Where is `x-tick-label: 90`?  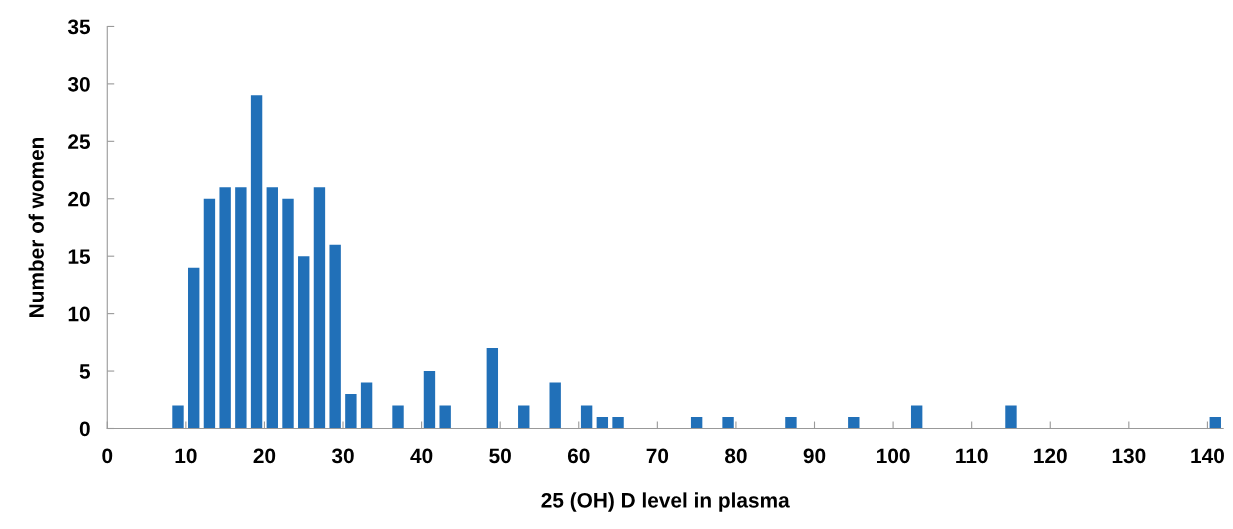 x-tick-label: 90 is located at coordinates (814, 456).